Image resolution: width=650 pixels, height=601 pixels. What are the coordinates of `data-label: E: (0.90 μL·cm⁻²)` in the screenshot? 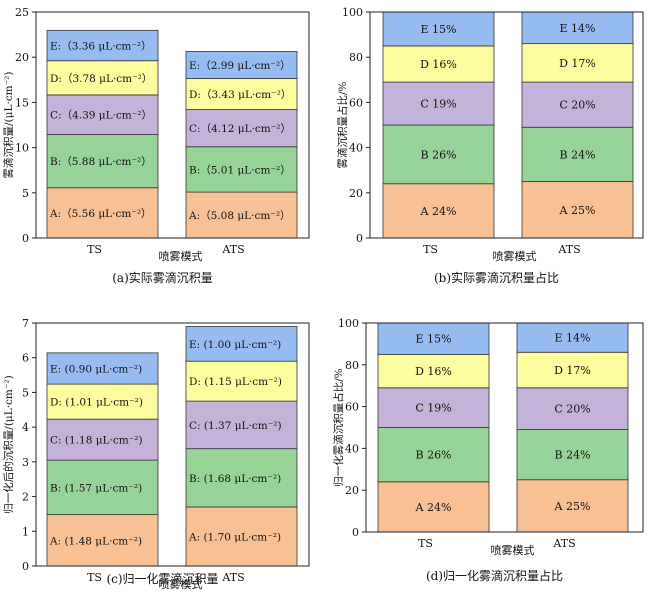 It's located at (96, 369).